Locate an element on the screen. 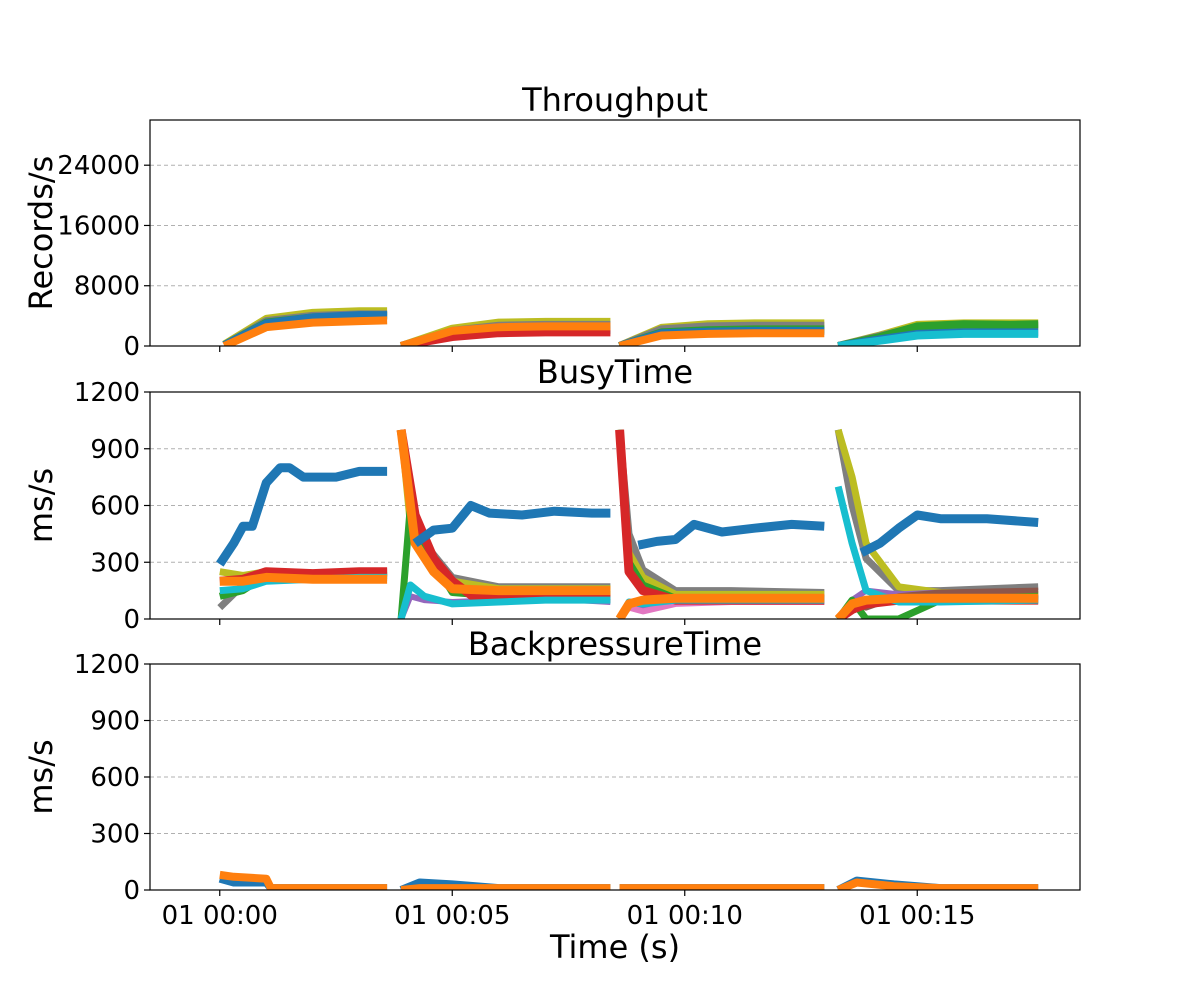  x-tick-label: 01 00:15 is located at coordinates (917, 916).